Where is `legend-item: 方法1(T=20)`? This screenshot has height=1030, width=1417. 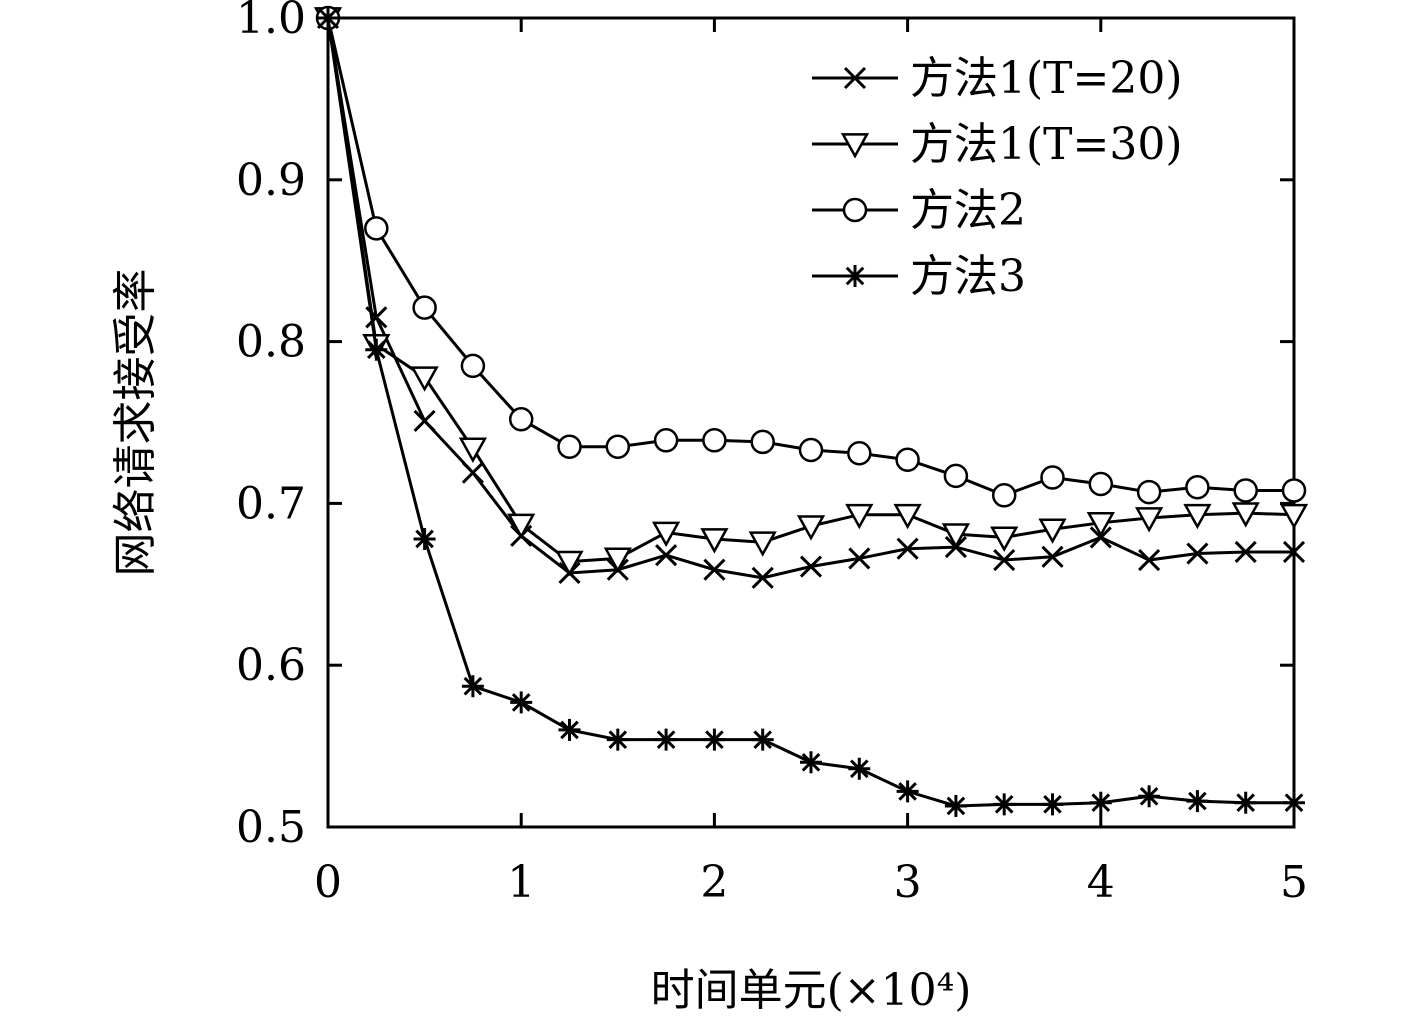 legend-item: 方法1(T=20) is located at coordinates (997, 78).